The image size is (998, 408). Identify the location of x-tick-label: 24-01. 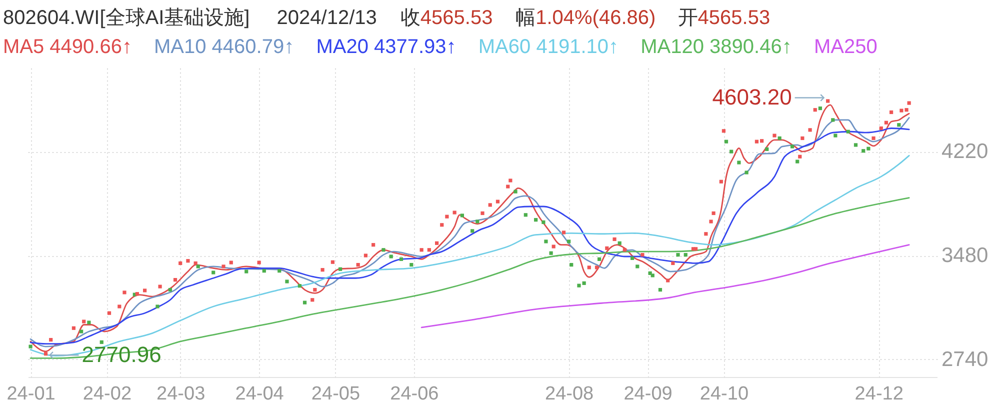
(31, 394).